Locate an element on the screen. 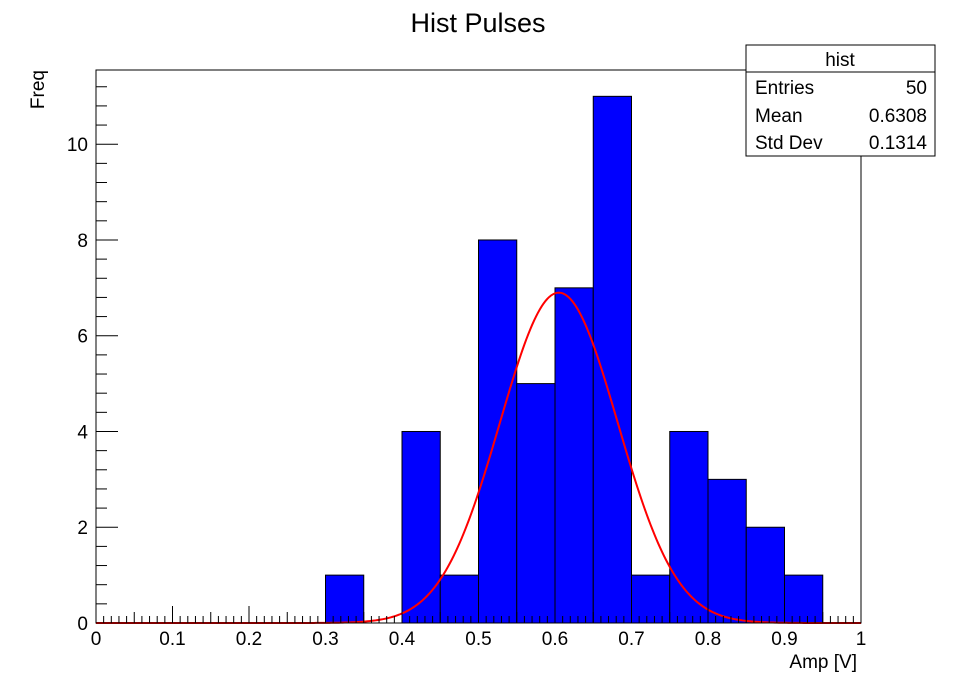 The image size is (956, 692). stats-entries-label: Entries is located at coordinates (784, 88).